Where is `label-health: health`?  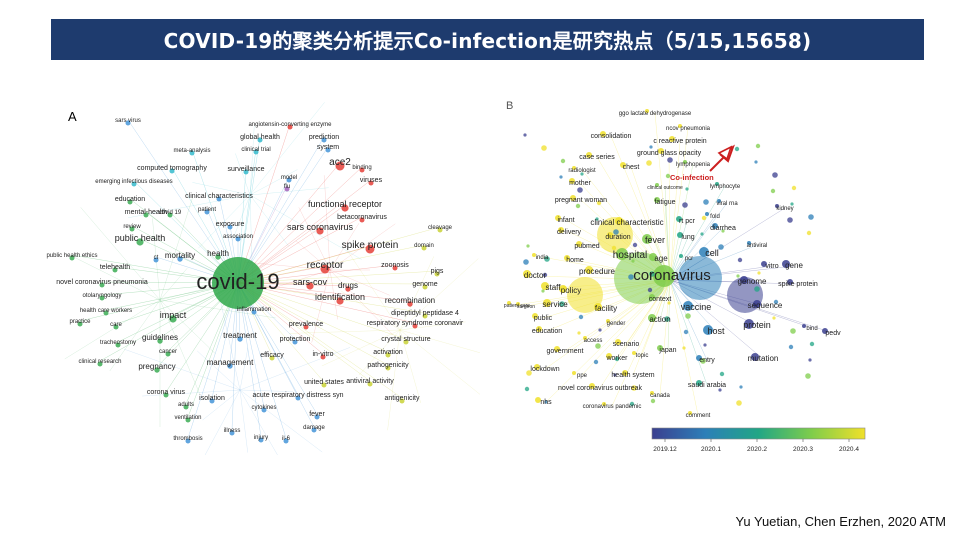 label-health: health is located at coordinates (218, 253).